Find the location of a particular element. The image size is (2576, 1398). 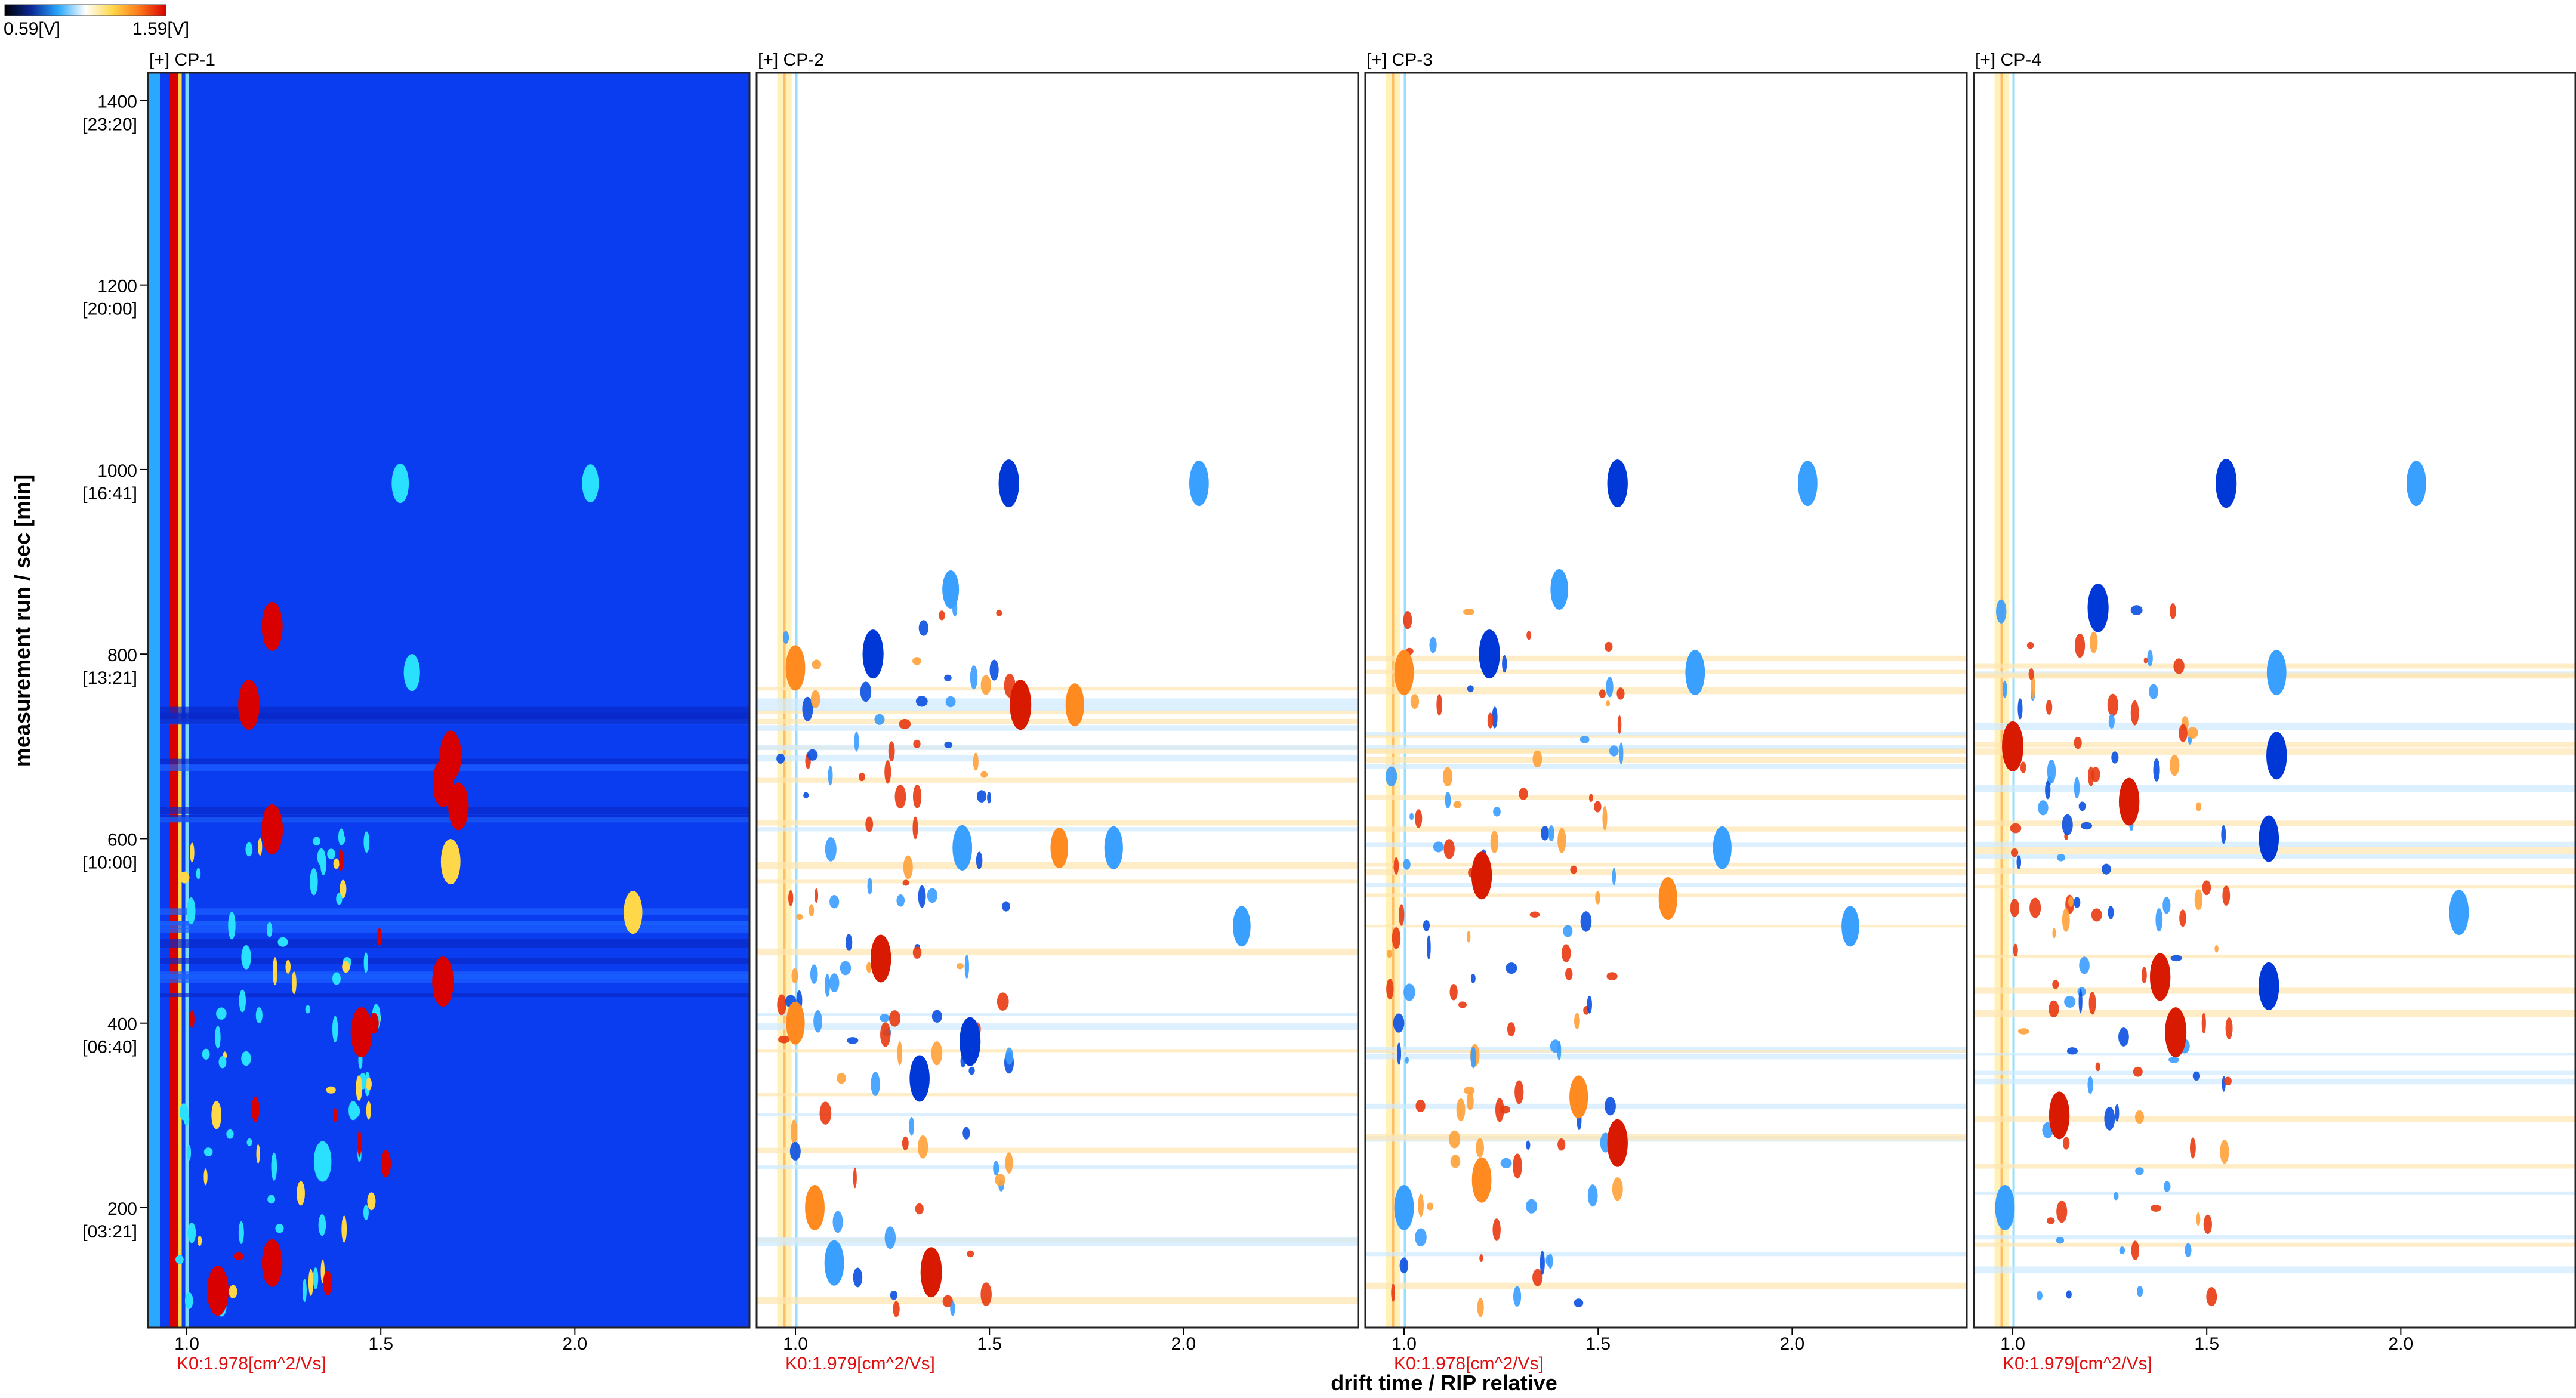

x-tick-label: 1.5 is located at coordinates (380, 1344).